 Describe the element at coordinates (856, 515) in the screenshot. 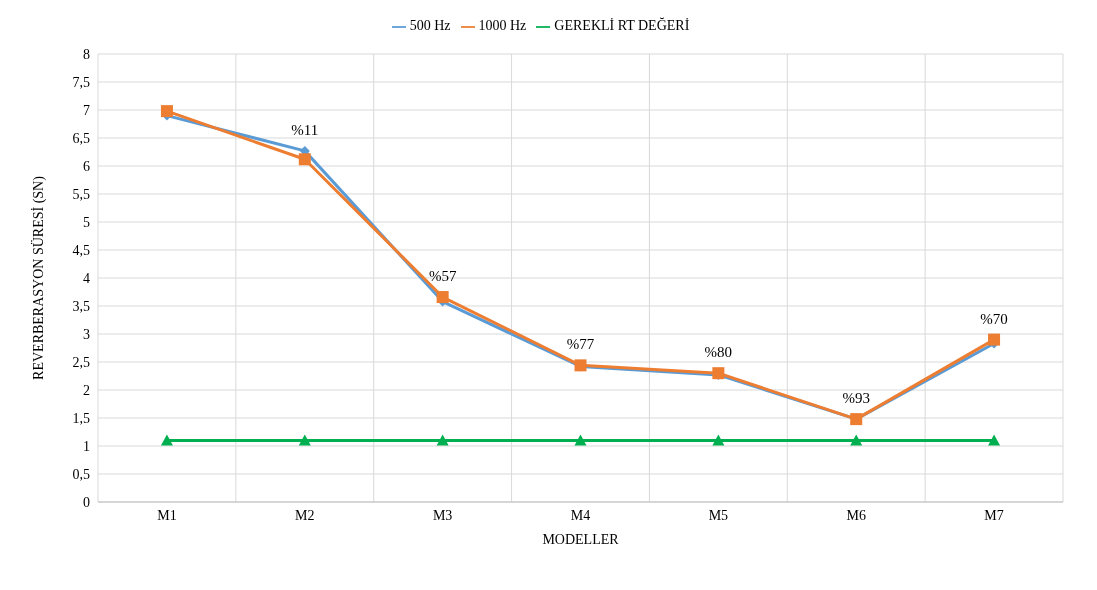

I see `x-tick-label: M6` at that location.